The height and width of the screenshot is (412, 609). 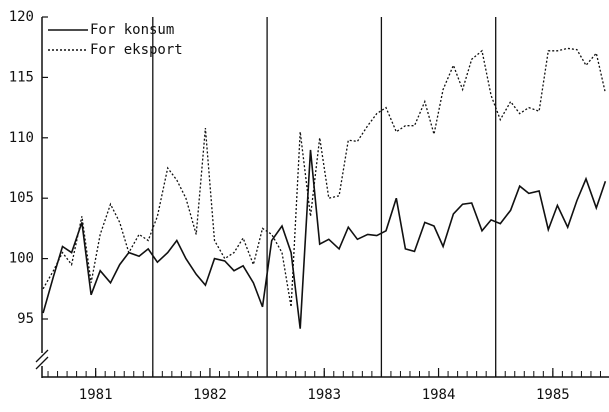 I want to click on x-tick-label: 1982, so click(x=210, y=395).